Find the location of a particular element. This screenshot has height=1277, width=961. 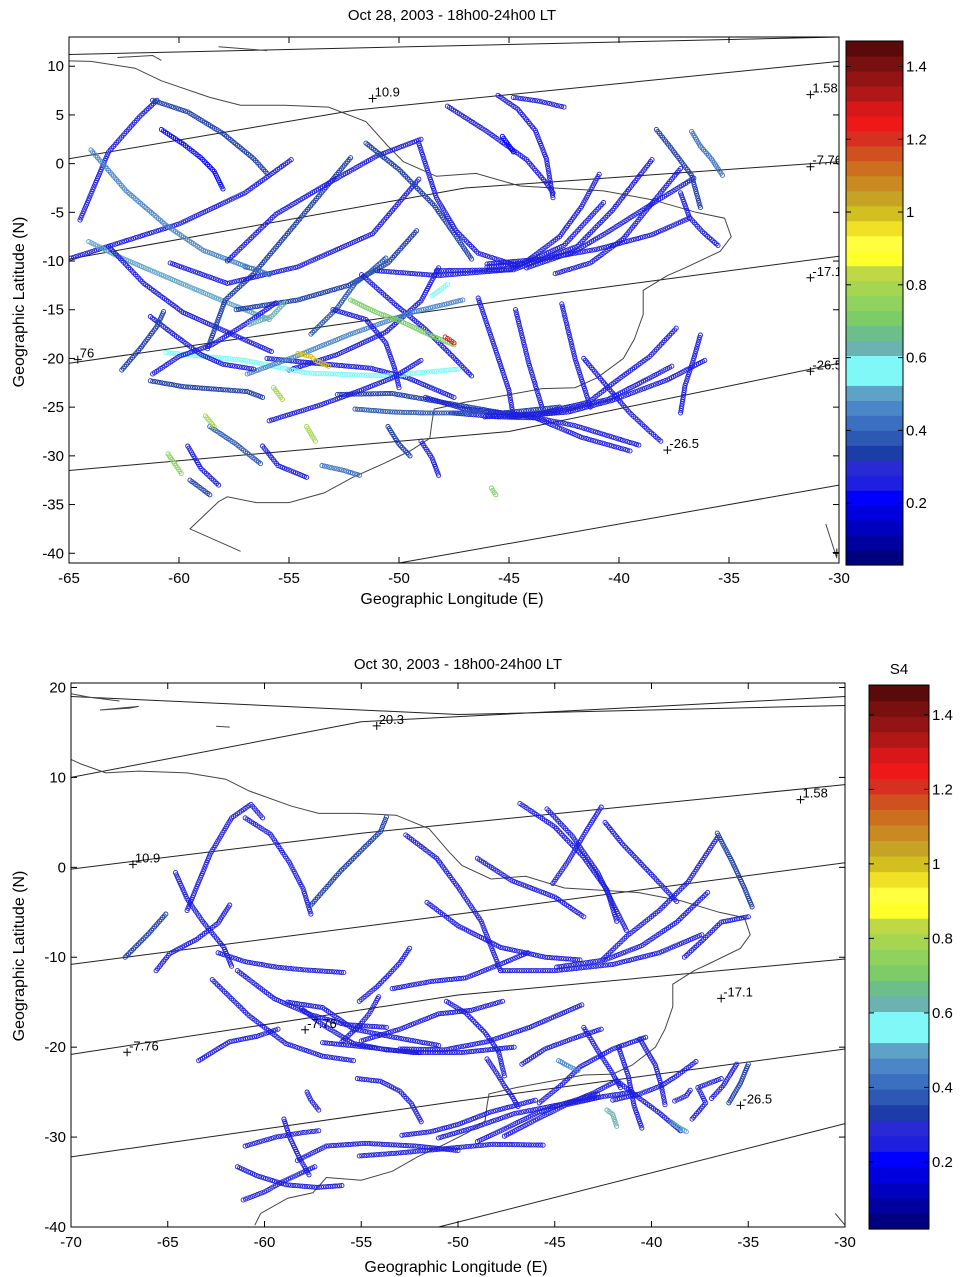

chart-title: Oct 28, 2003 - 18h00-24h00 LT is located at coordinates (452, 15).